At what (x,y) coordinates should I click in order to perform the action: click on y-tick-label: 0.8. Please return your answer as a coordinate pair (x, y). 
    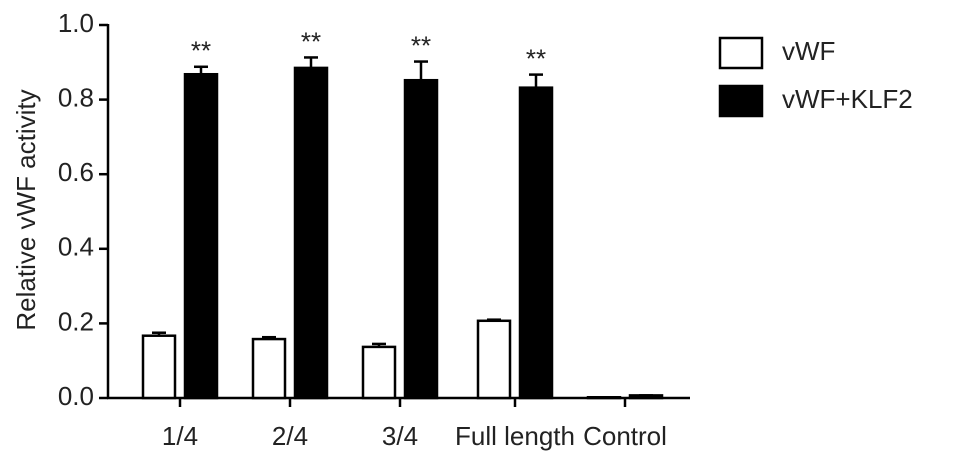
    Looking at the image, I should click on (76, 97).